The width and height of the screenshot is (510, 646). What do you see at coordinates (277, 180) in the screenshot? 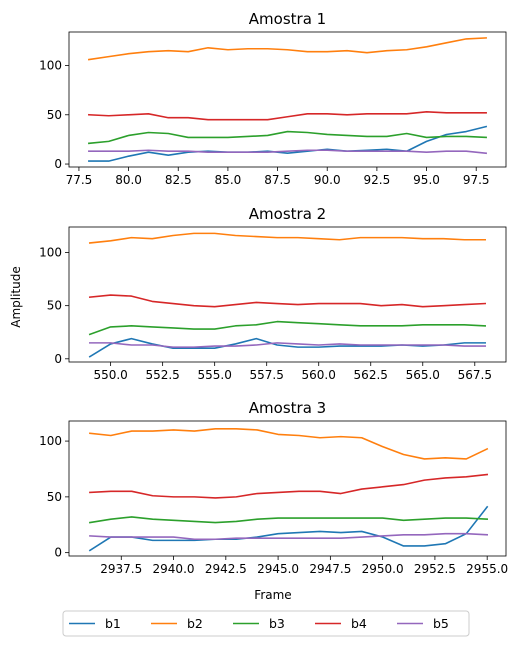
I see `x-tick-label: 87.5` at bounding box center [277, 180].